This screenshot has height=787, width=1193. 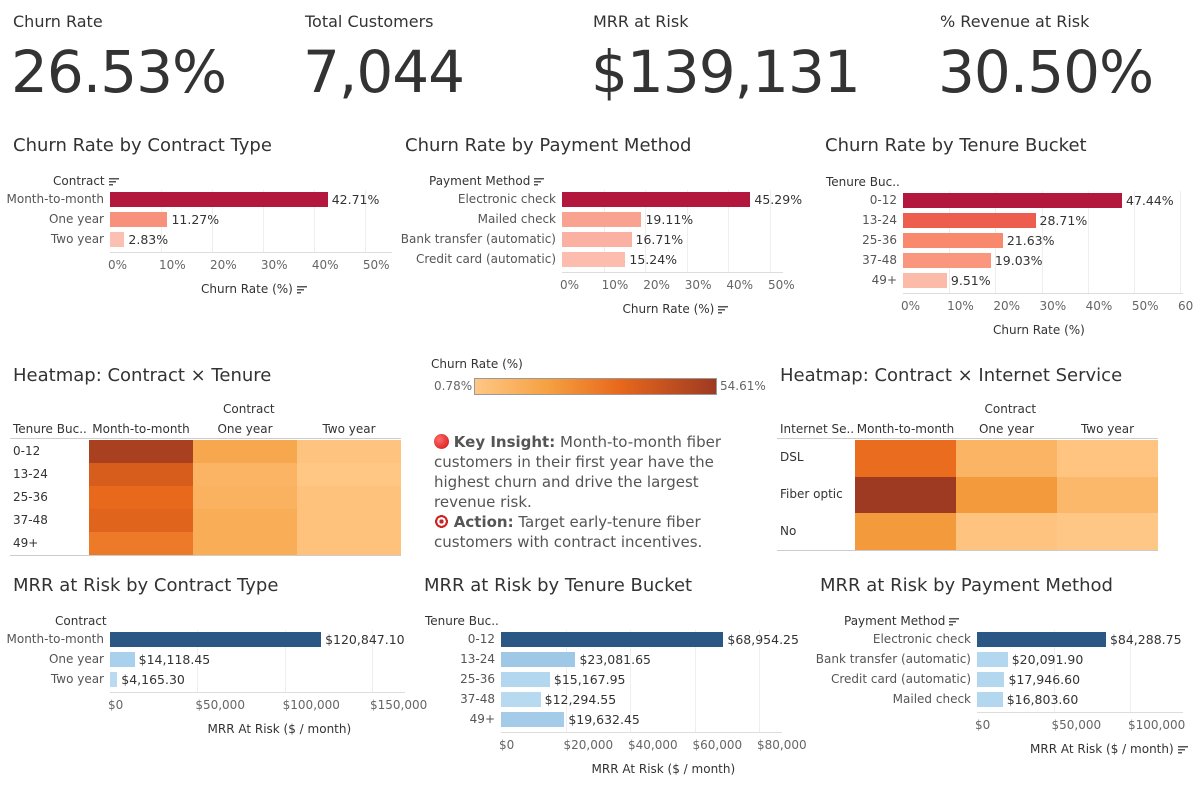 What do you see at coordinates (659, 239) in the screenshot?
I see `bar-value-label: 16.71%` at bounding box center [659, 239].